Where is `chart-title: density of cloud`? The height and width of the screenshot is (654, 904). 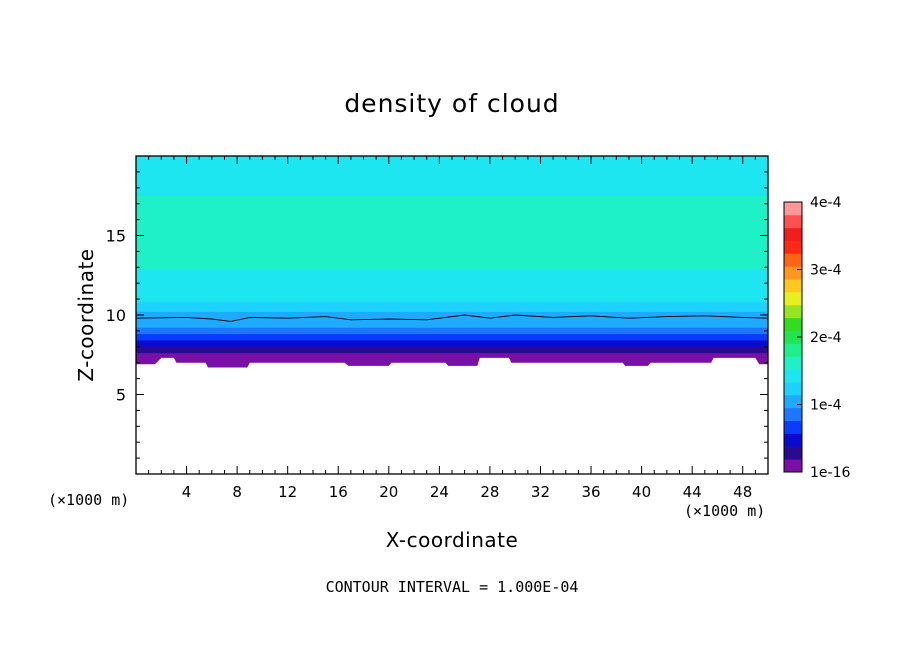 chart-title: density of cloud is located at coordinates (451, 103).